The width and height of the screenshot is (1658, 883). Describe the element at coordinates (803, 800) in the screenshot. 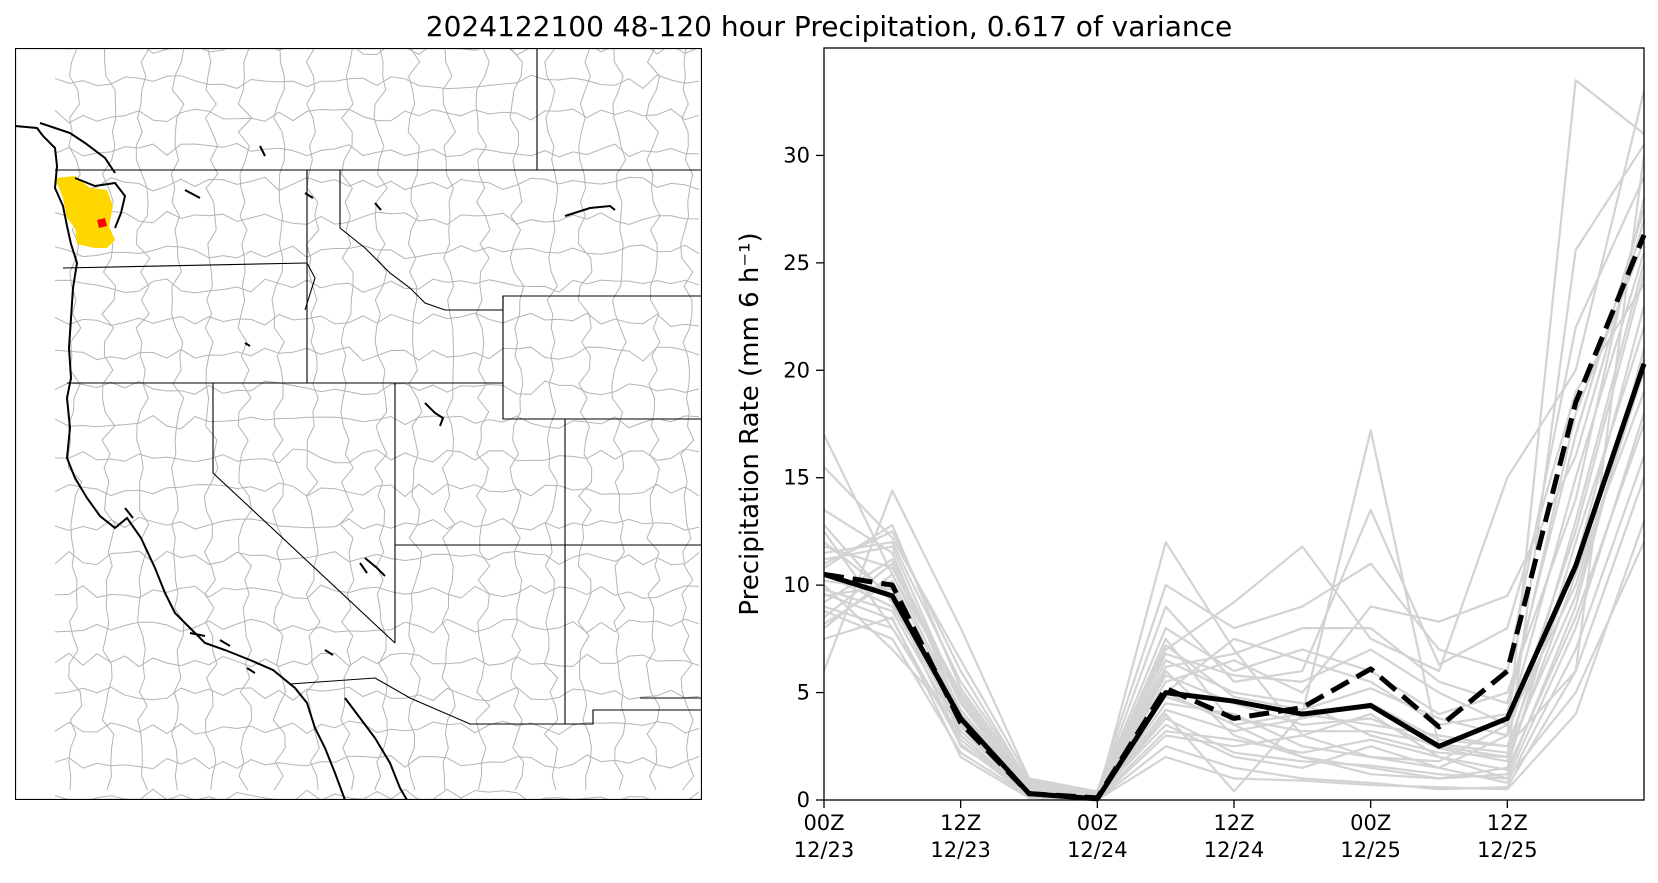

I see `y-tick-label: 0` at that location.